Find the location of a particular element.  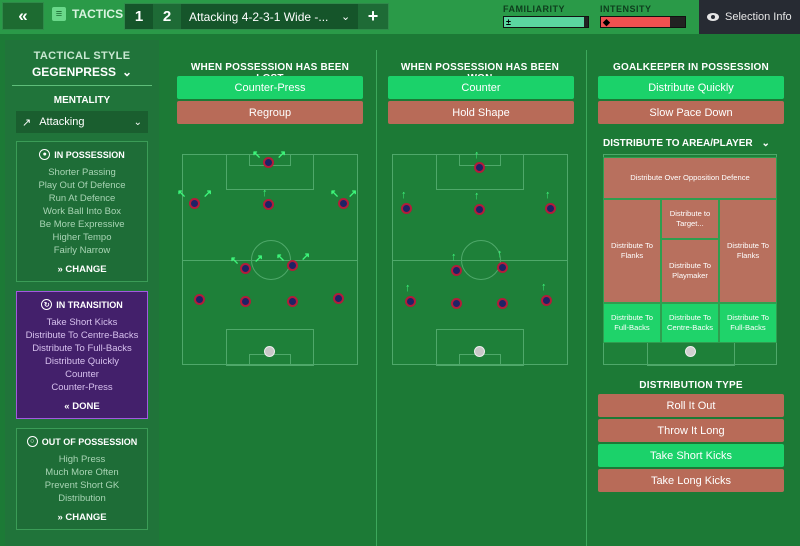

throw-it-long-button: Throw It Long is located at coordinates (691, 430).